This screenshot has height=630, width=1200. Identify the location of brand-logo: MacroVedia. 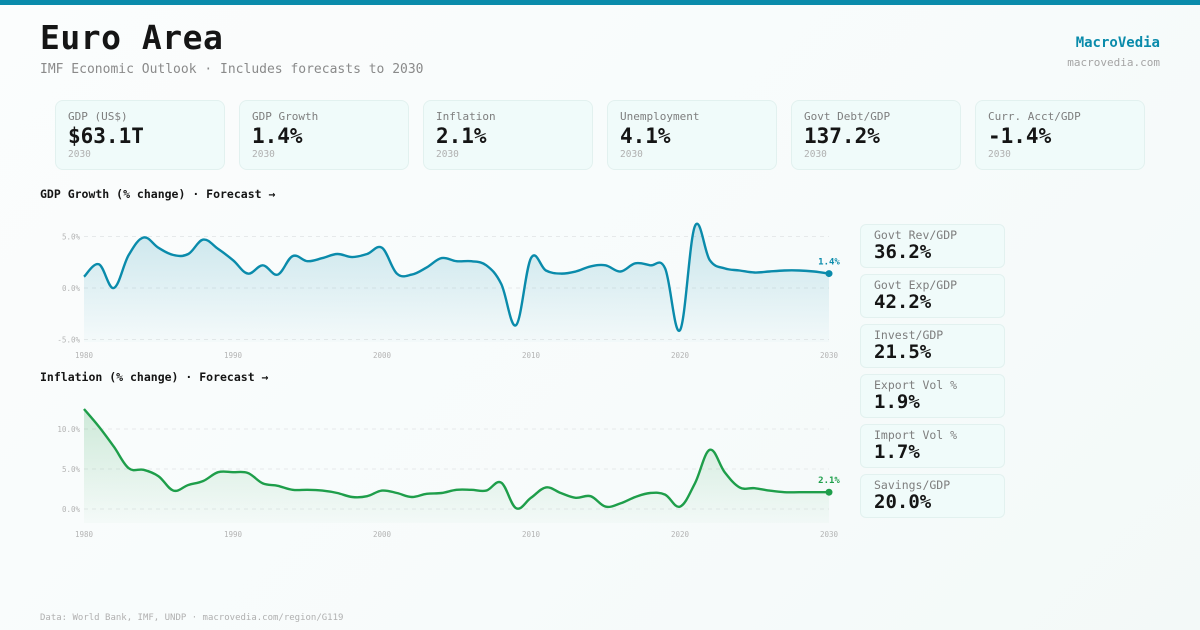
(1117, 43).